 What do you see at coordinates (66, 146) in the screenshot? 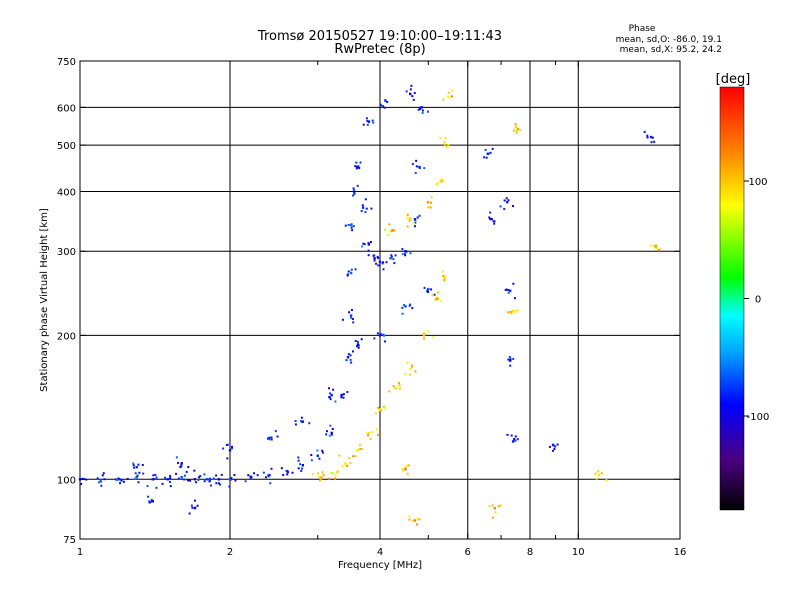
I see `y-tick-label: 500` at bounding box center [66, 146].